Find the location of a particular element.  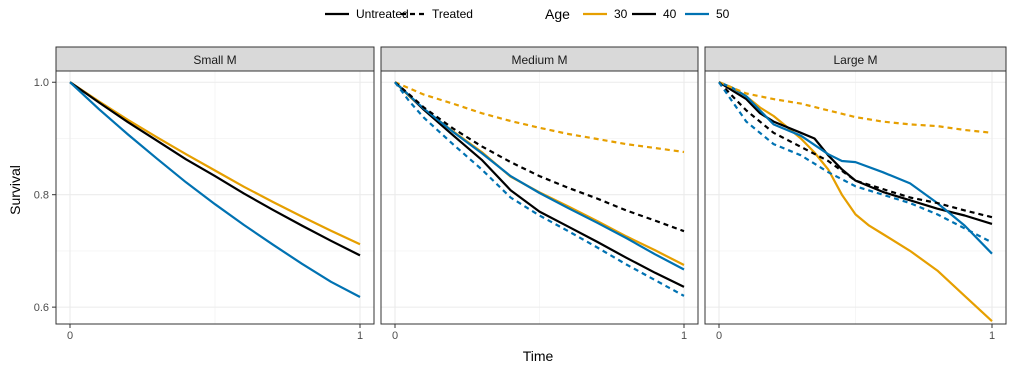

x-axis-label: Time is located at coordinates (538, 356).